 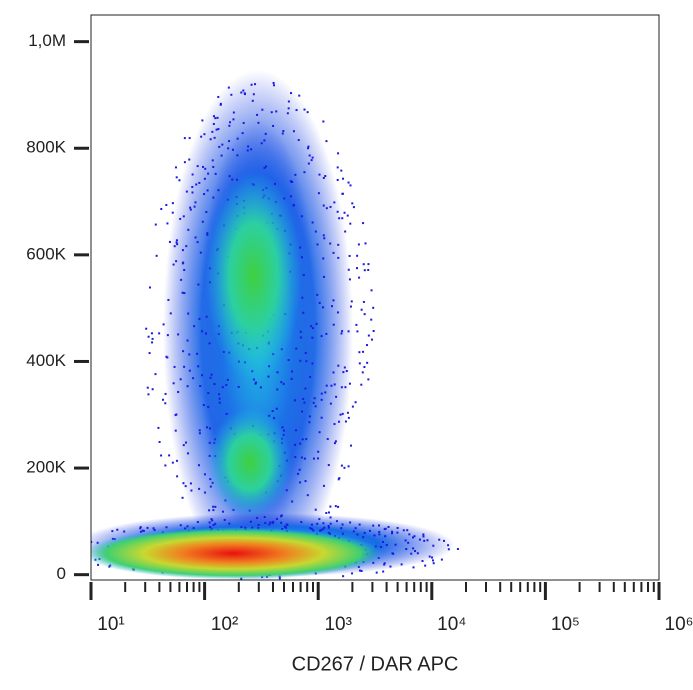 I want to click on x-tick-label: 10², so click(x=224, y=624).